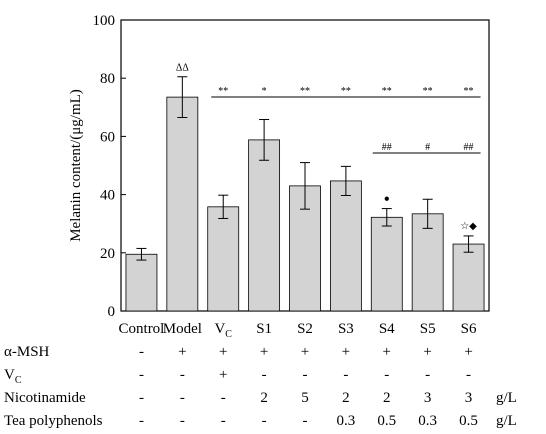  Describe the element at coordinates (223, 330) in the screenshot. I see `category-label: VC` at that location.